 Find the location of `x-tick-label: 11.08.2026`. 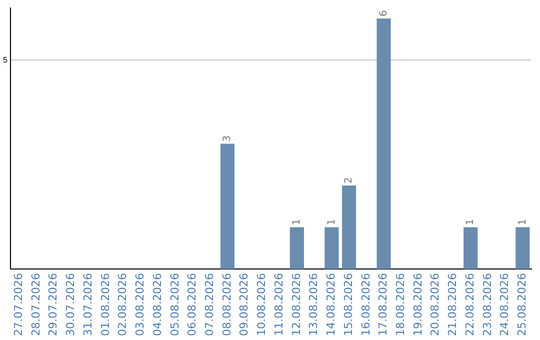

x-tick-label: 11.08.2026 is located at coordinates (279, 304).